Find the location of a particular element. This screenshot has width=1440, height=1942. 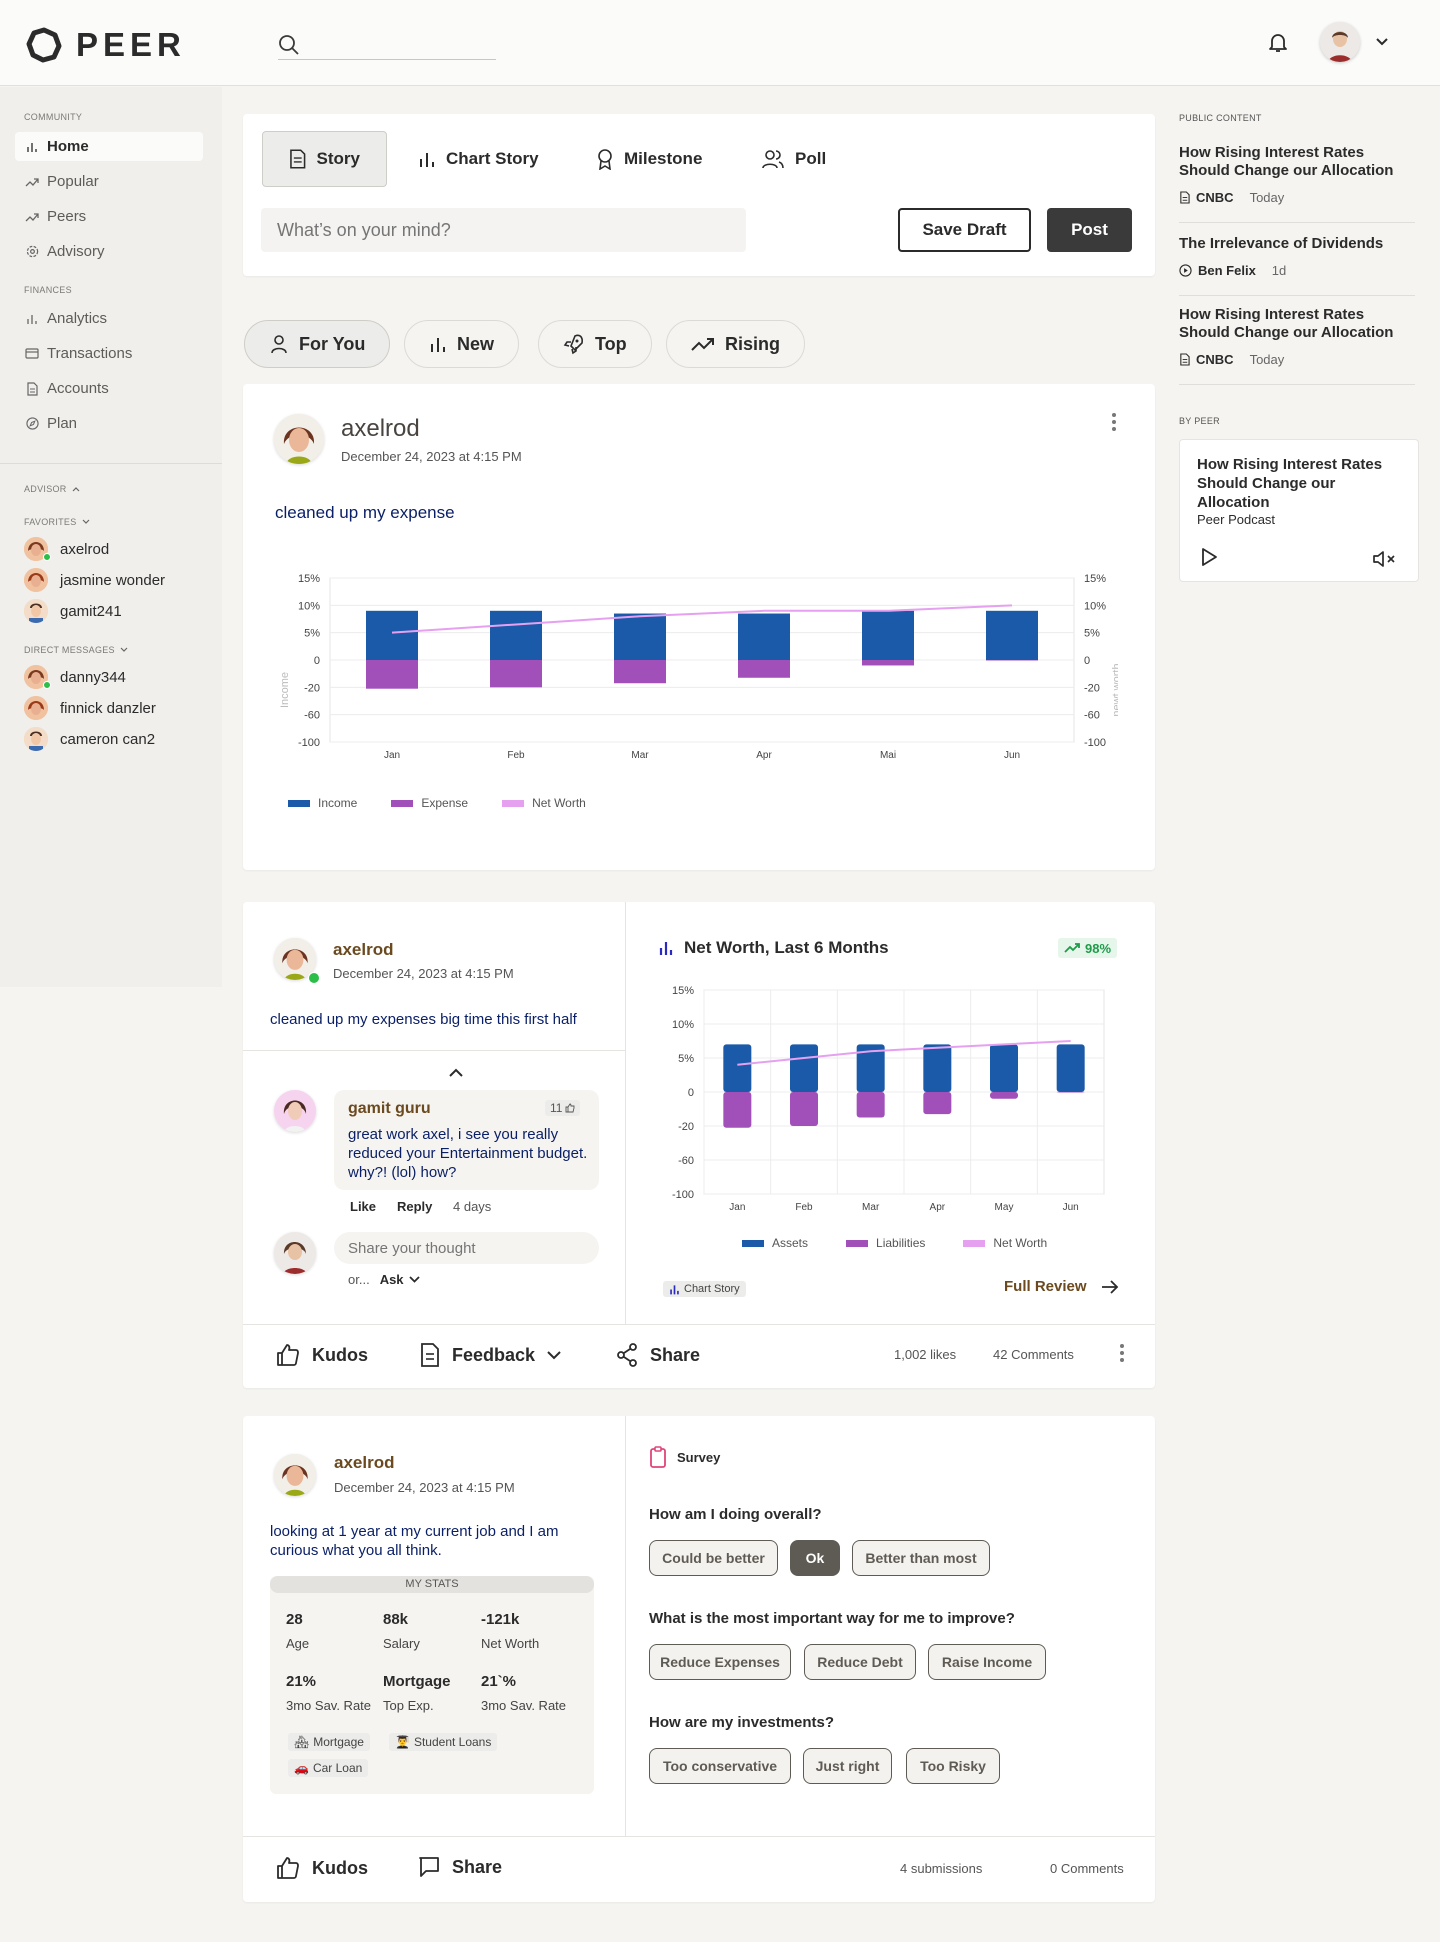

x-tick-label: Apr is located at coordinates (938, 1207).